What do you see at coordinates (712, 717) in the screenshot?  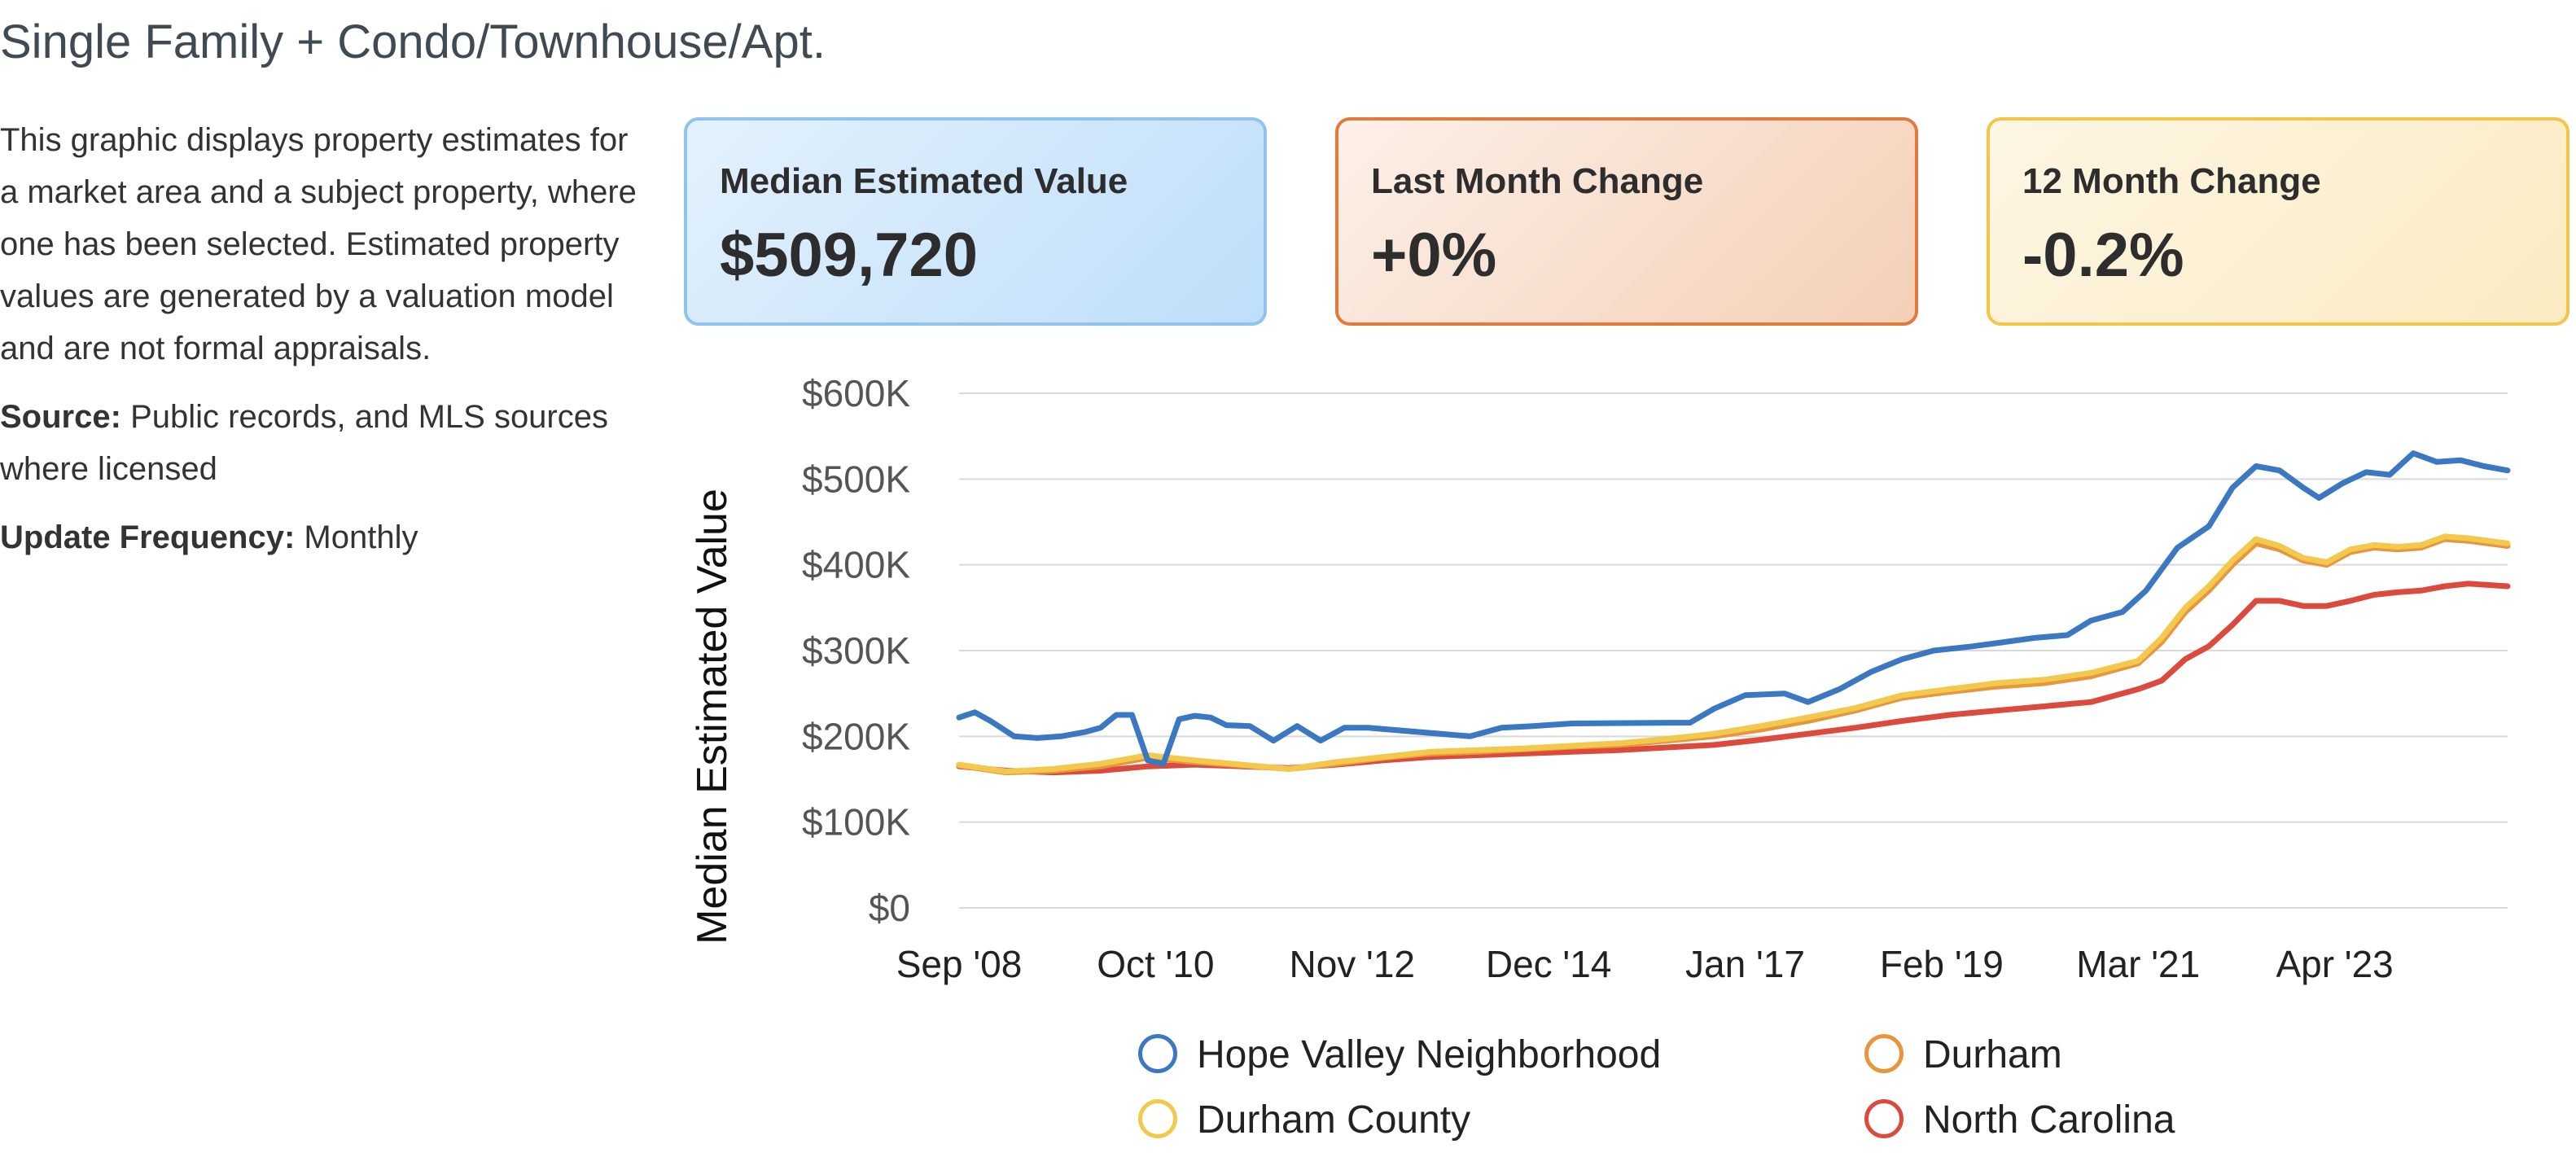 I see `y-axis-label: Median Estimated Value` at bounding box center [712, 717].